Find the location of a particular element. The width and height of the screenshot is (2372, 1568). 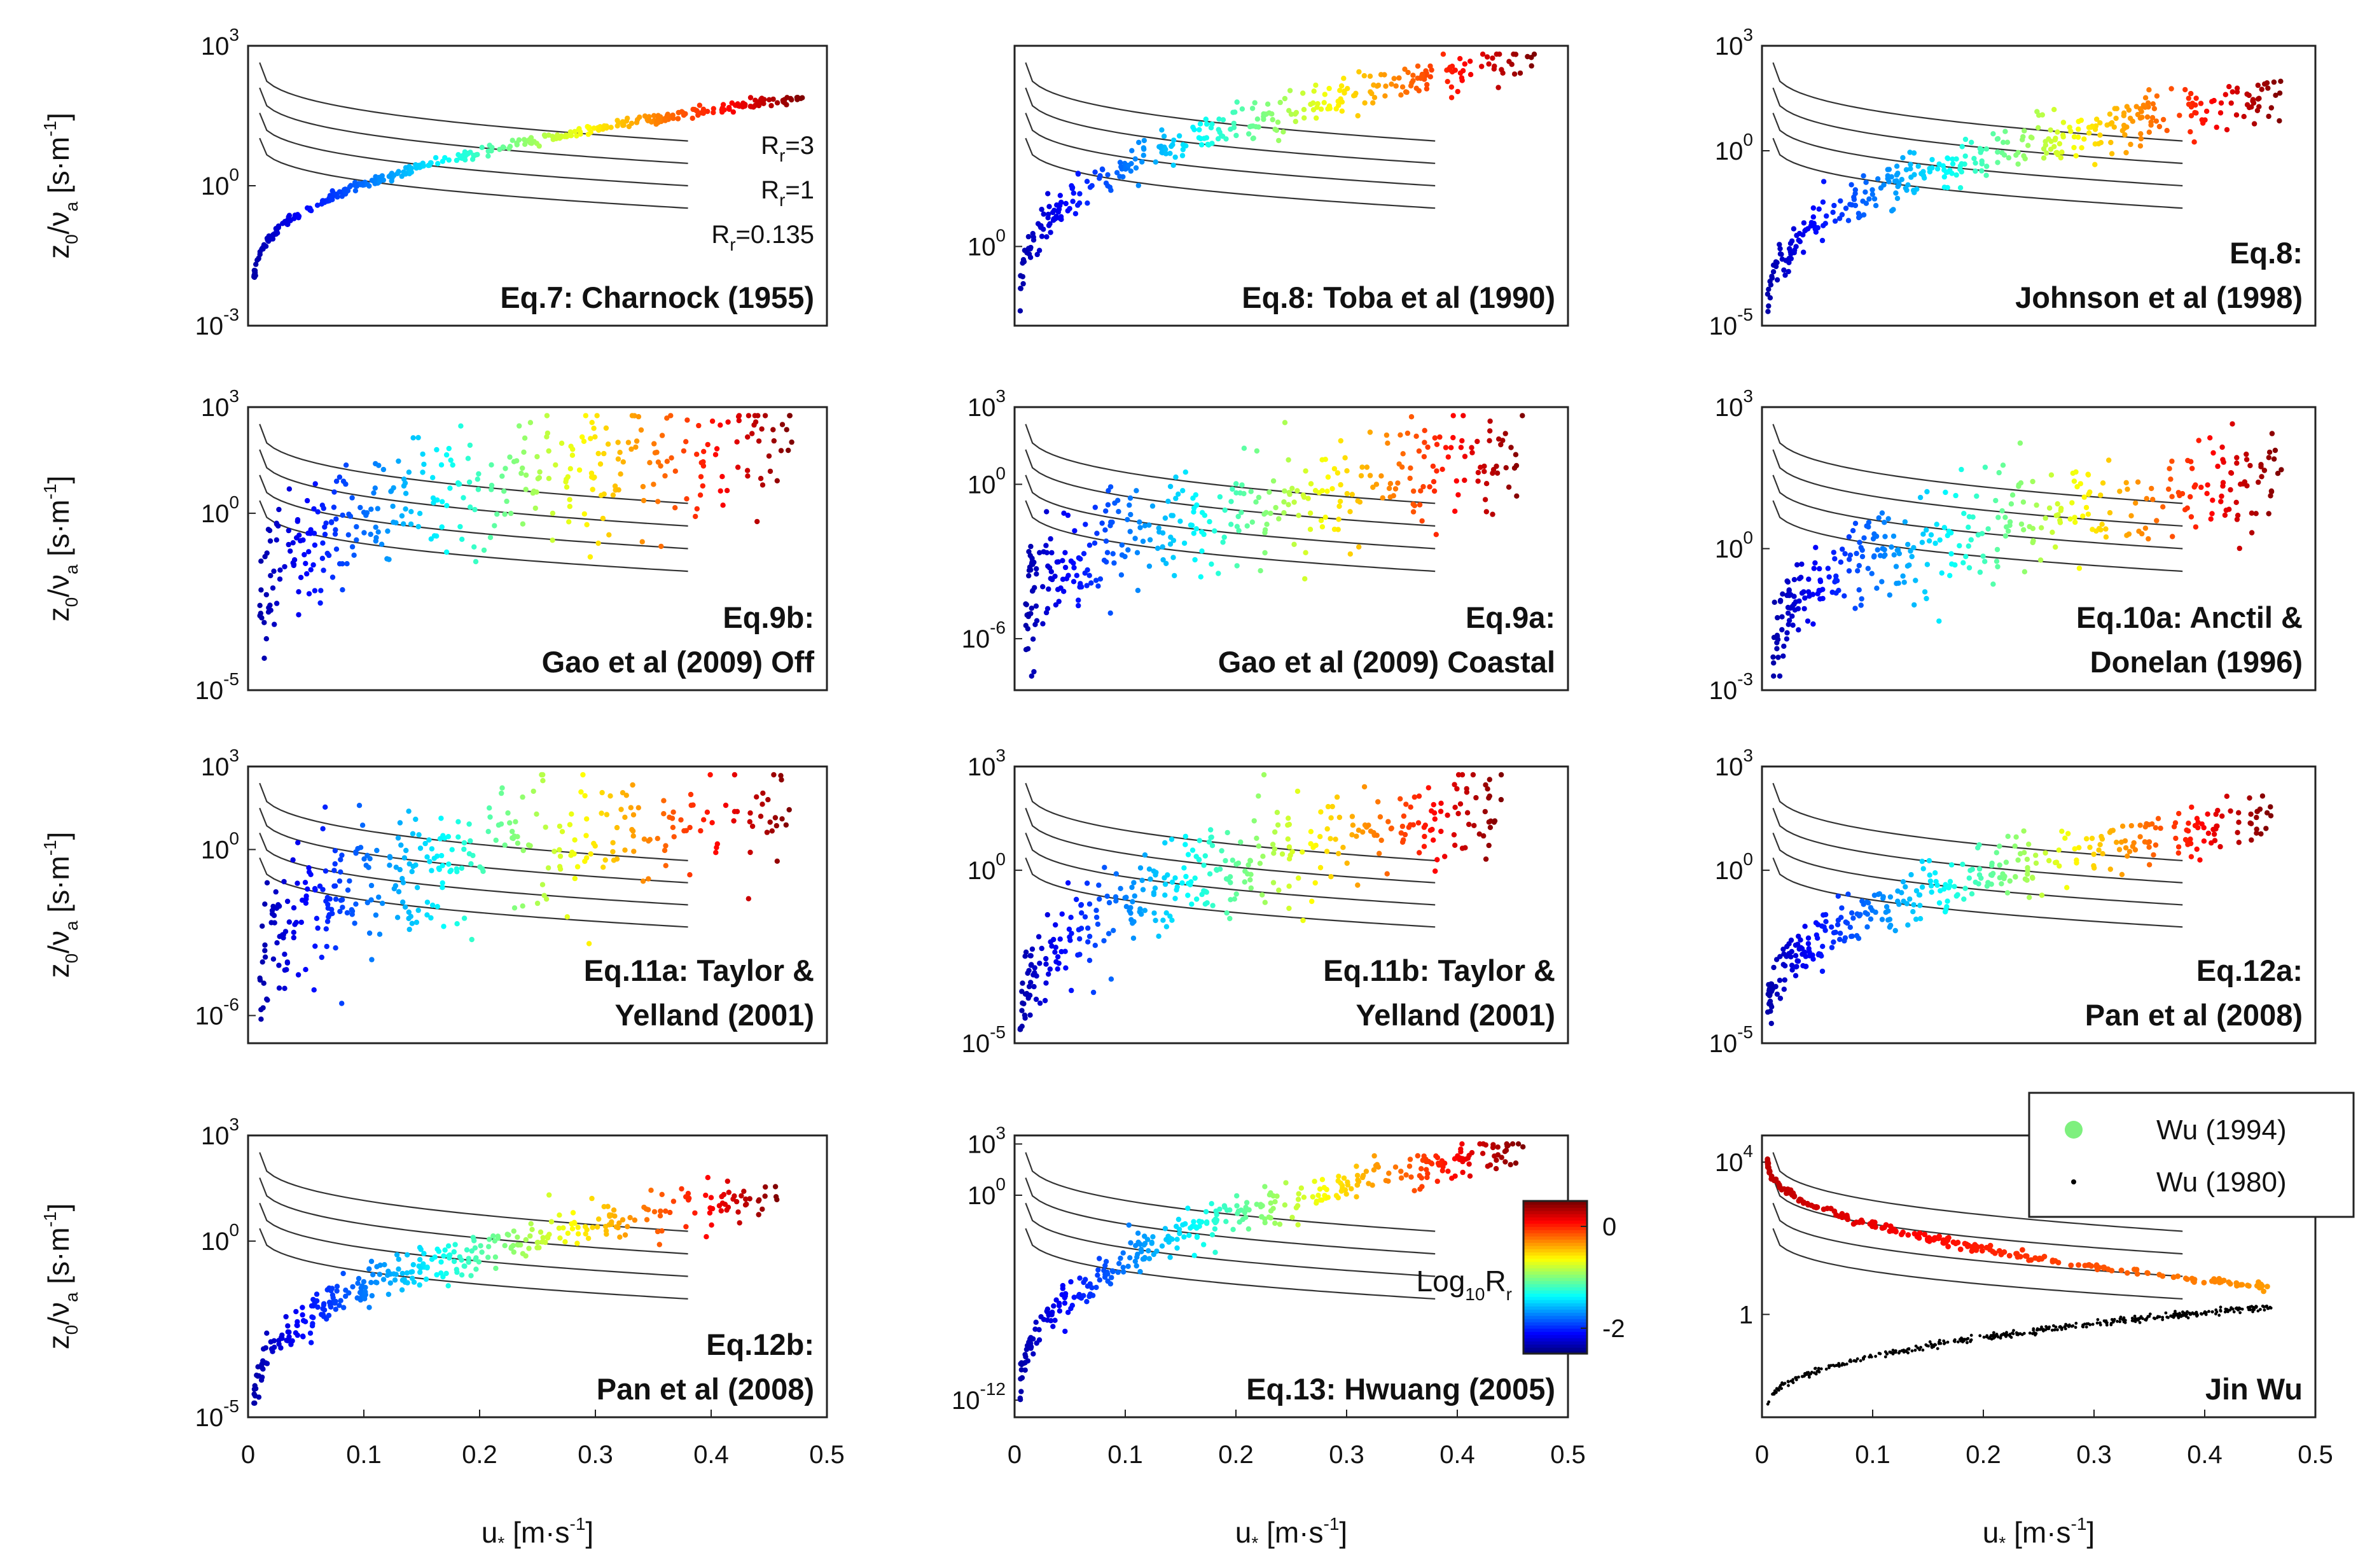

colorbar-segment is located at coordinates (1555, 1324).